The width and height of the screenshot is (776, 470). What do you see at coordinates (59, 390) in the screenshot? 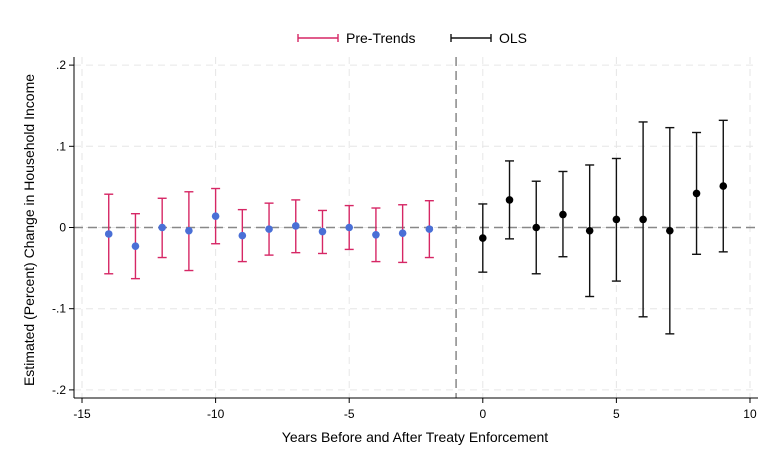
I see `y-tick-label: -.2` at bounding box center [59, 390].